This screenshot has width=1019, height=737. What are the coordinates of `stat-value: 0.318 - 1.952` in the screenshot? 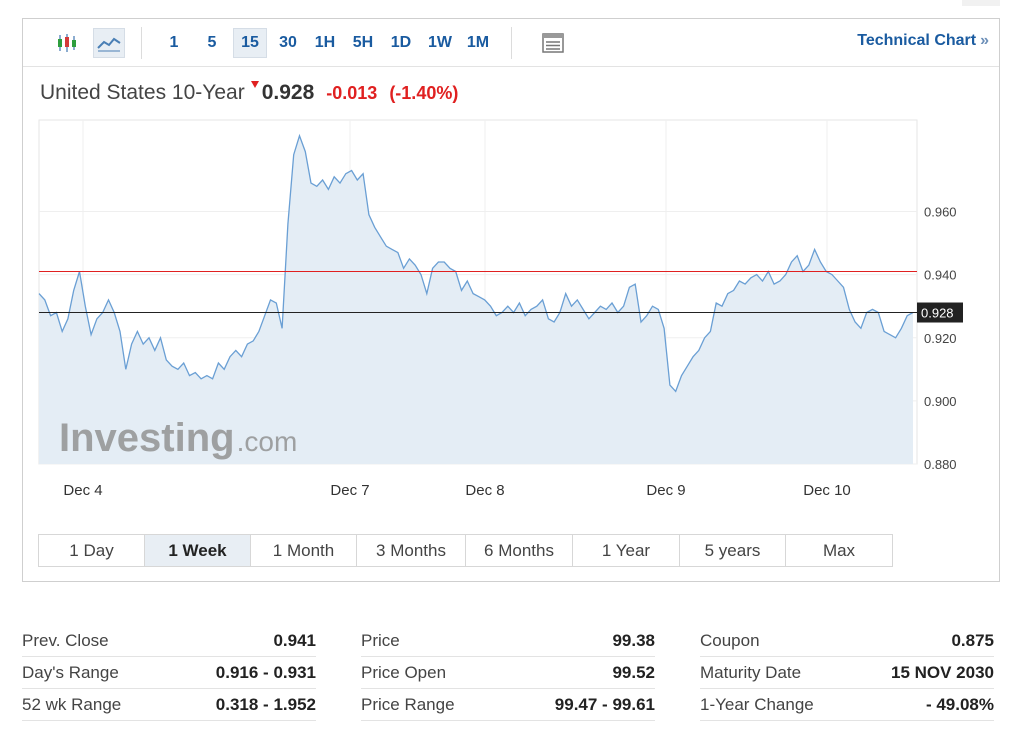 It's located at (265, 704).